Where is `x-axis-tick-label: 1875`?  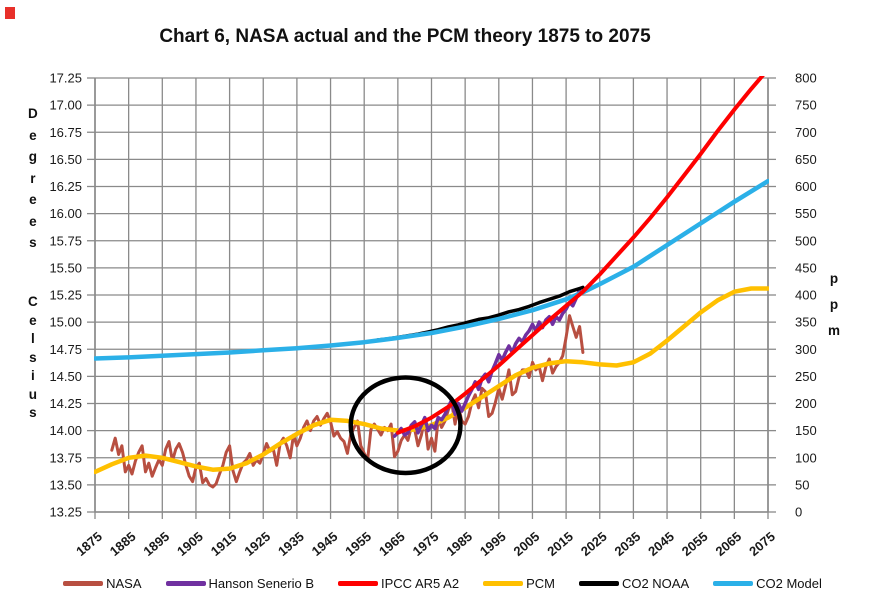 x-axis-tick-label: 1875 is located at coordinates (89, 544).